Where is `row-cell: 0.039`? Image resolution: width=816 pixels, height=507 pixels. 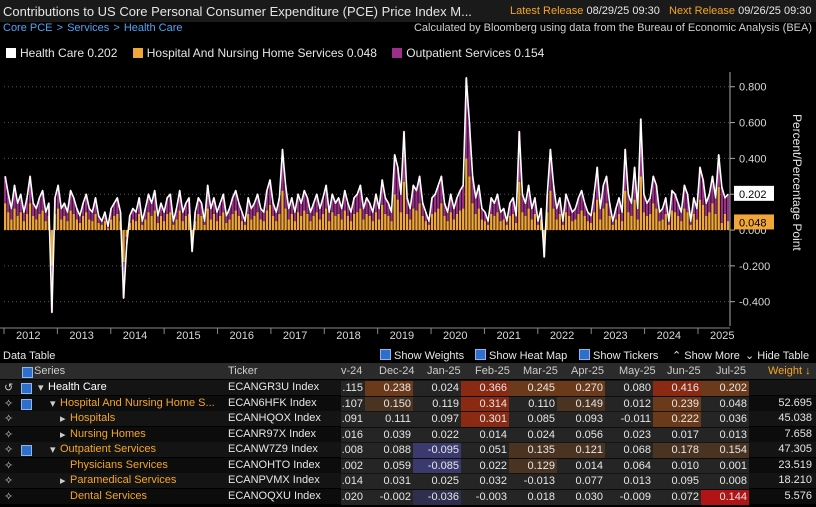
row-cell: 0.039 is located at coordinates (389, 435).